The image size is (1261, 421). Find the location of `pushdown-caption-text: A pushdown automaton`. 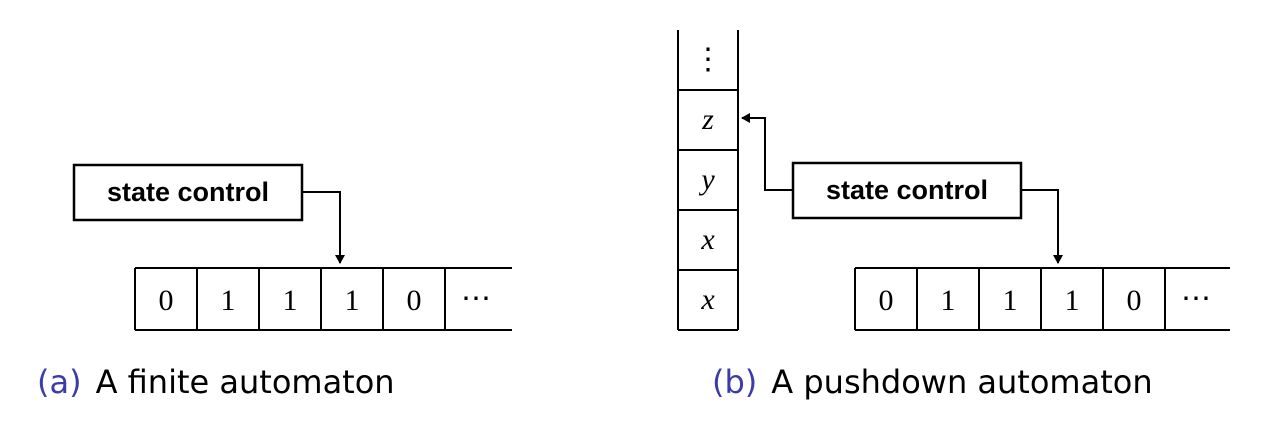

pushdown-caption-text: A pushdown automaton is located at coordinates (961, 382).